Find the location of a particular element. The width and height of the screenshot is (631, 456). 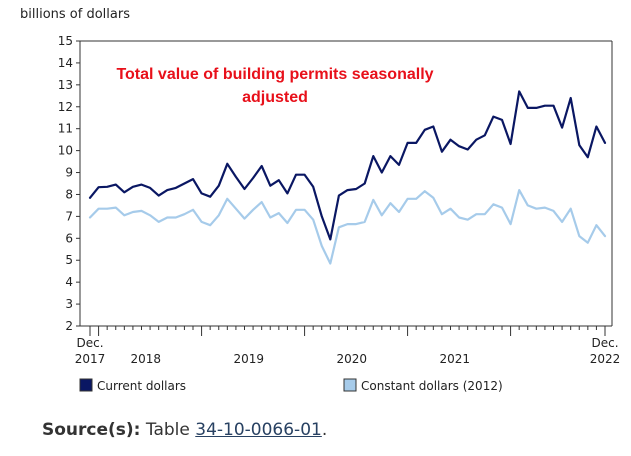

chart-title-line-2: adjusted is located at coordinates (275, 97).